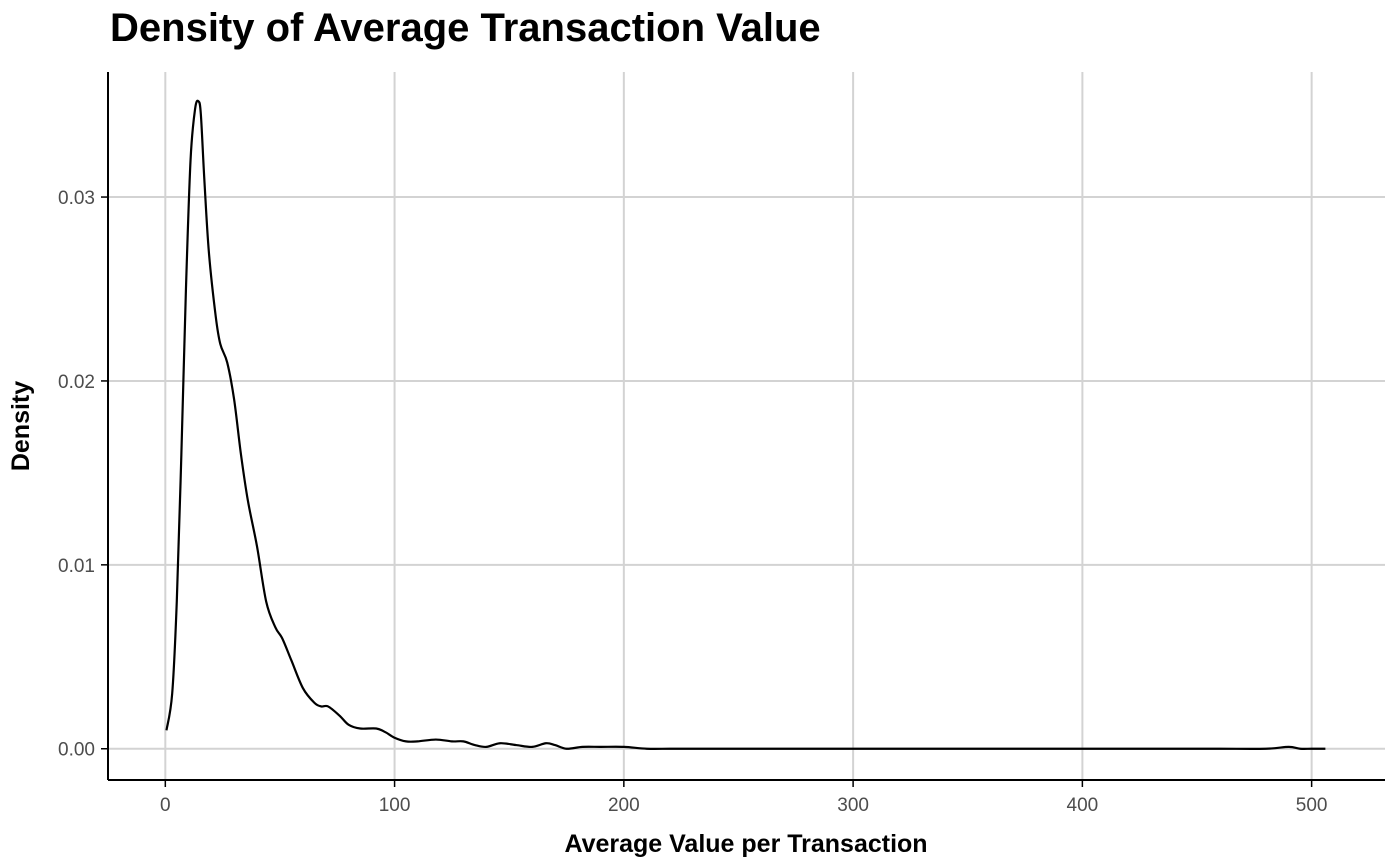  I want to click on y-tick-label: 0.02, so click(76, 382).